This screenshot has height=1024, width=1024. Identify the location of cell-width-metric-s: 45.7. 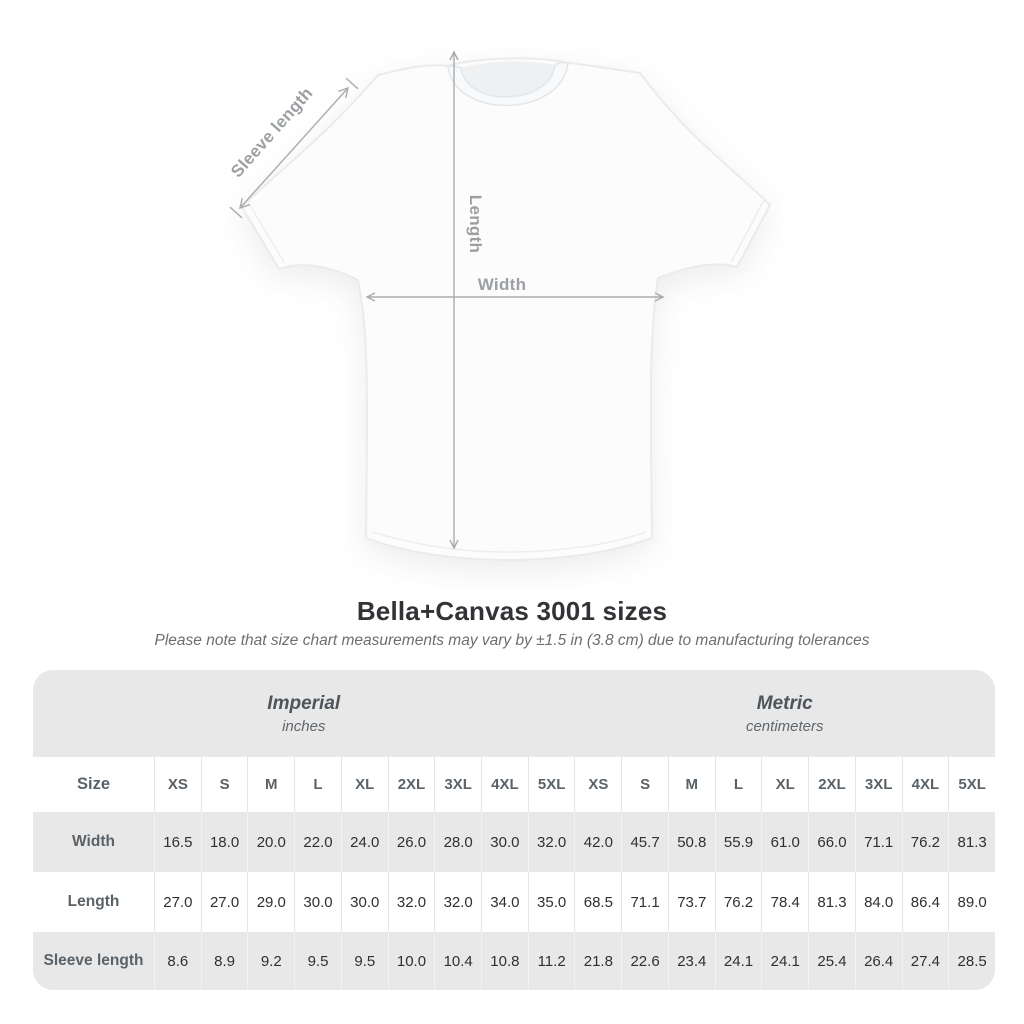
(644, 842).